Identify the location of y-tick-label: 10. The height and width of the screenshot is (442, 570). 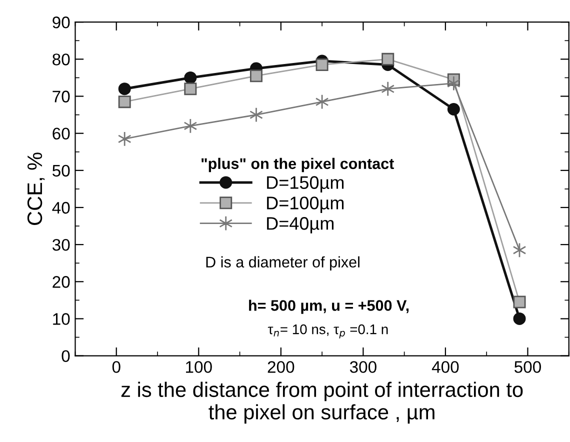
(61, 319).